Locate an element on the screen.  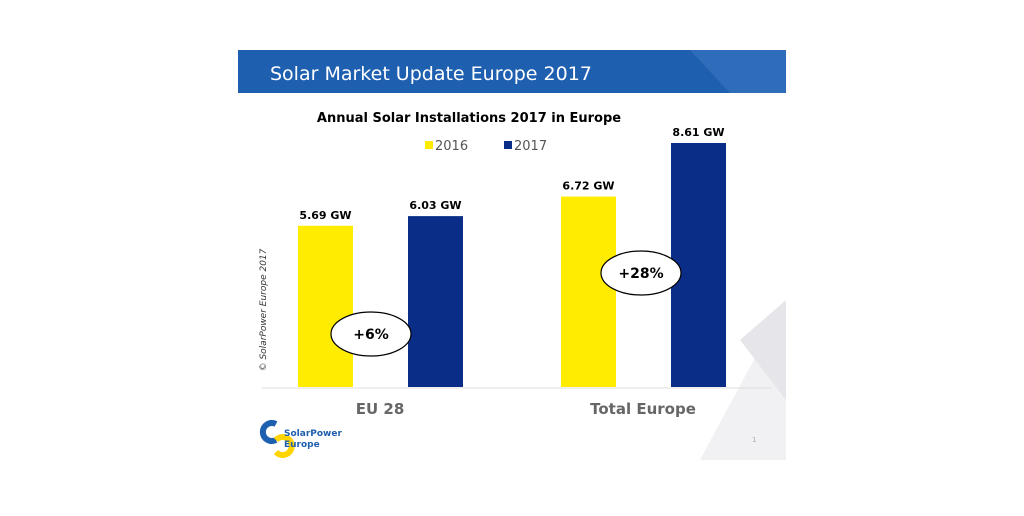
category-label-total: Total Europe is located at coordinates (643, 409).